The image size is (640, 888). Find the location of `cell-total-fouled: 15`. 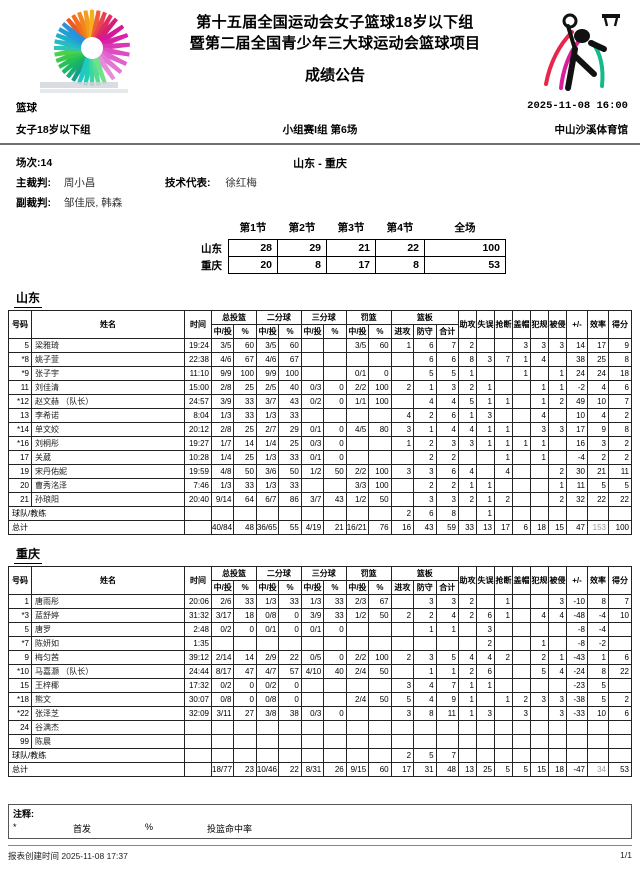

cell-total-fouled: 15 is located at coordinates (557, 527).